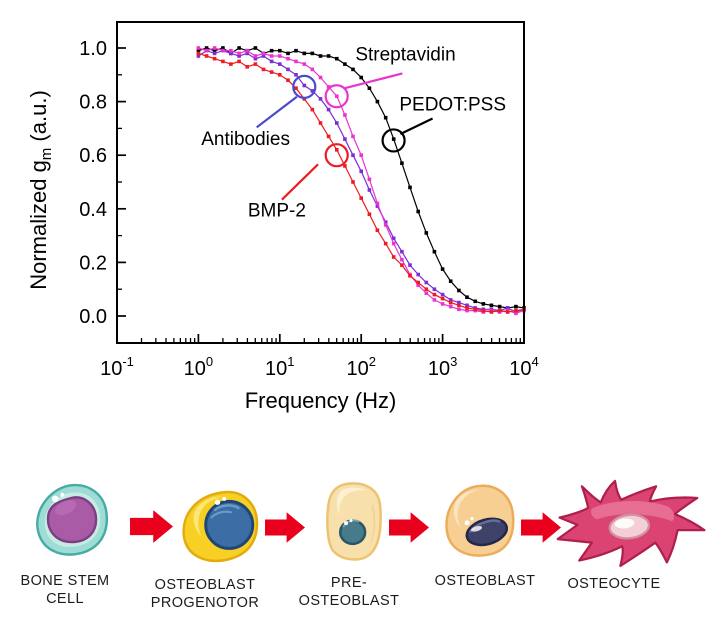 Image resolution: width=711 pixels, height=627 pixels. What do you see at coordinates (66, 508) in the screenshot?
I see `nucleus-highlight` at bounding box center [66, 508].